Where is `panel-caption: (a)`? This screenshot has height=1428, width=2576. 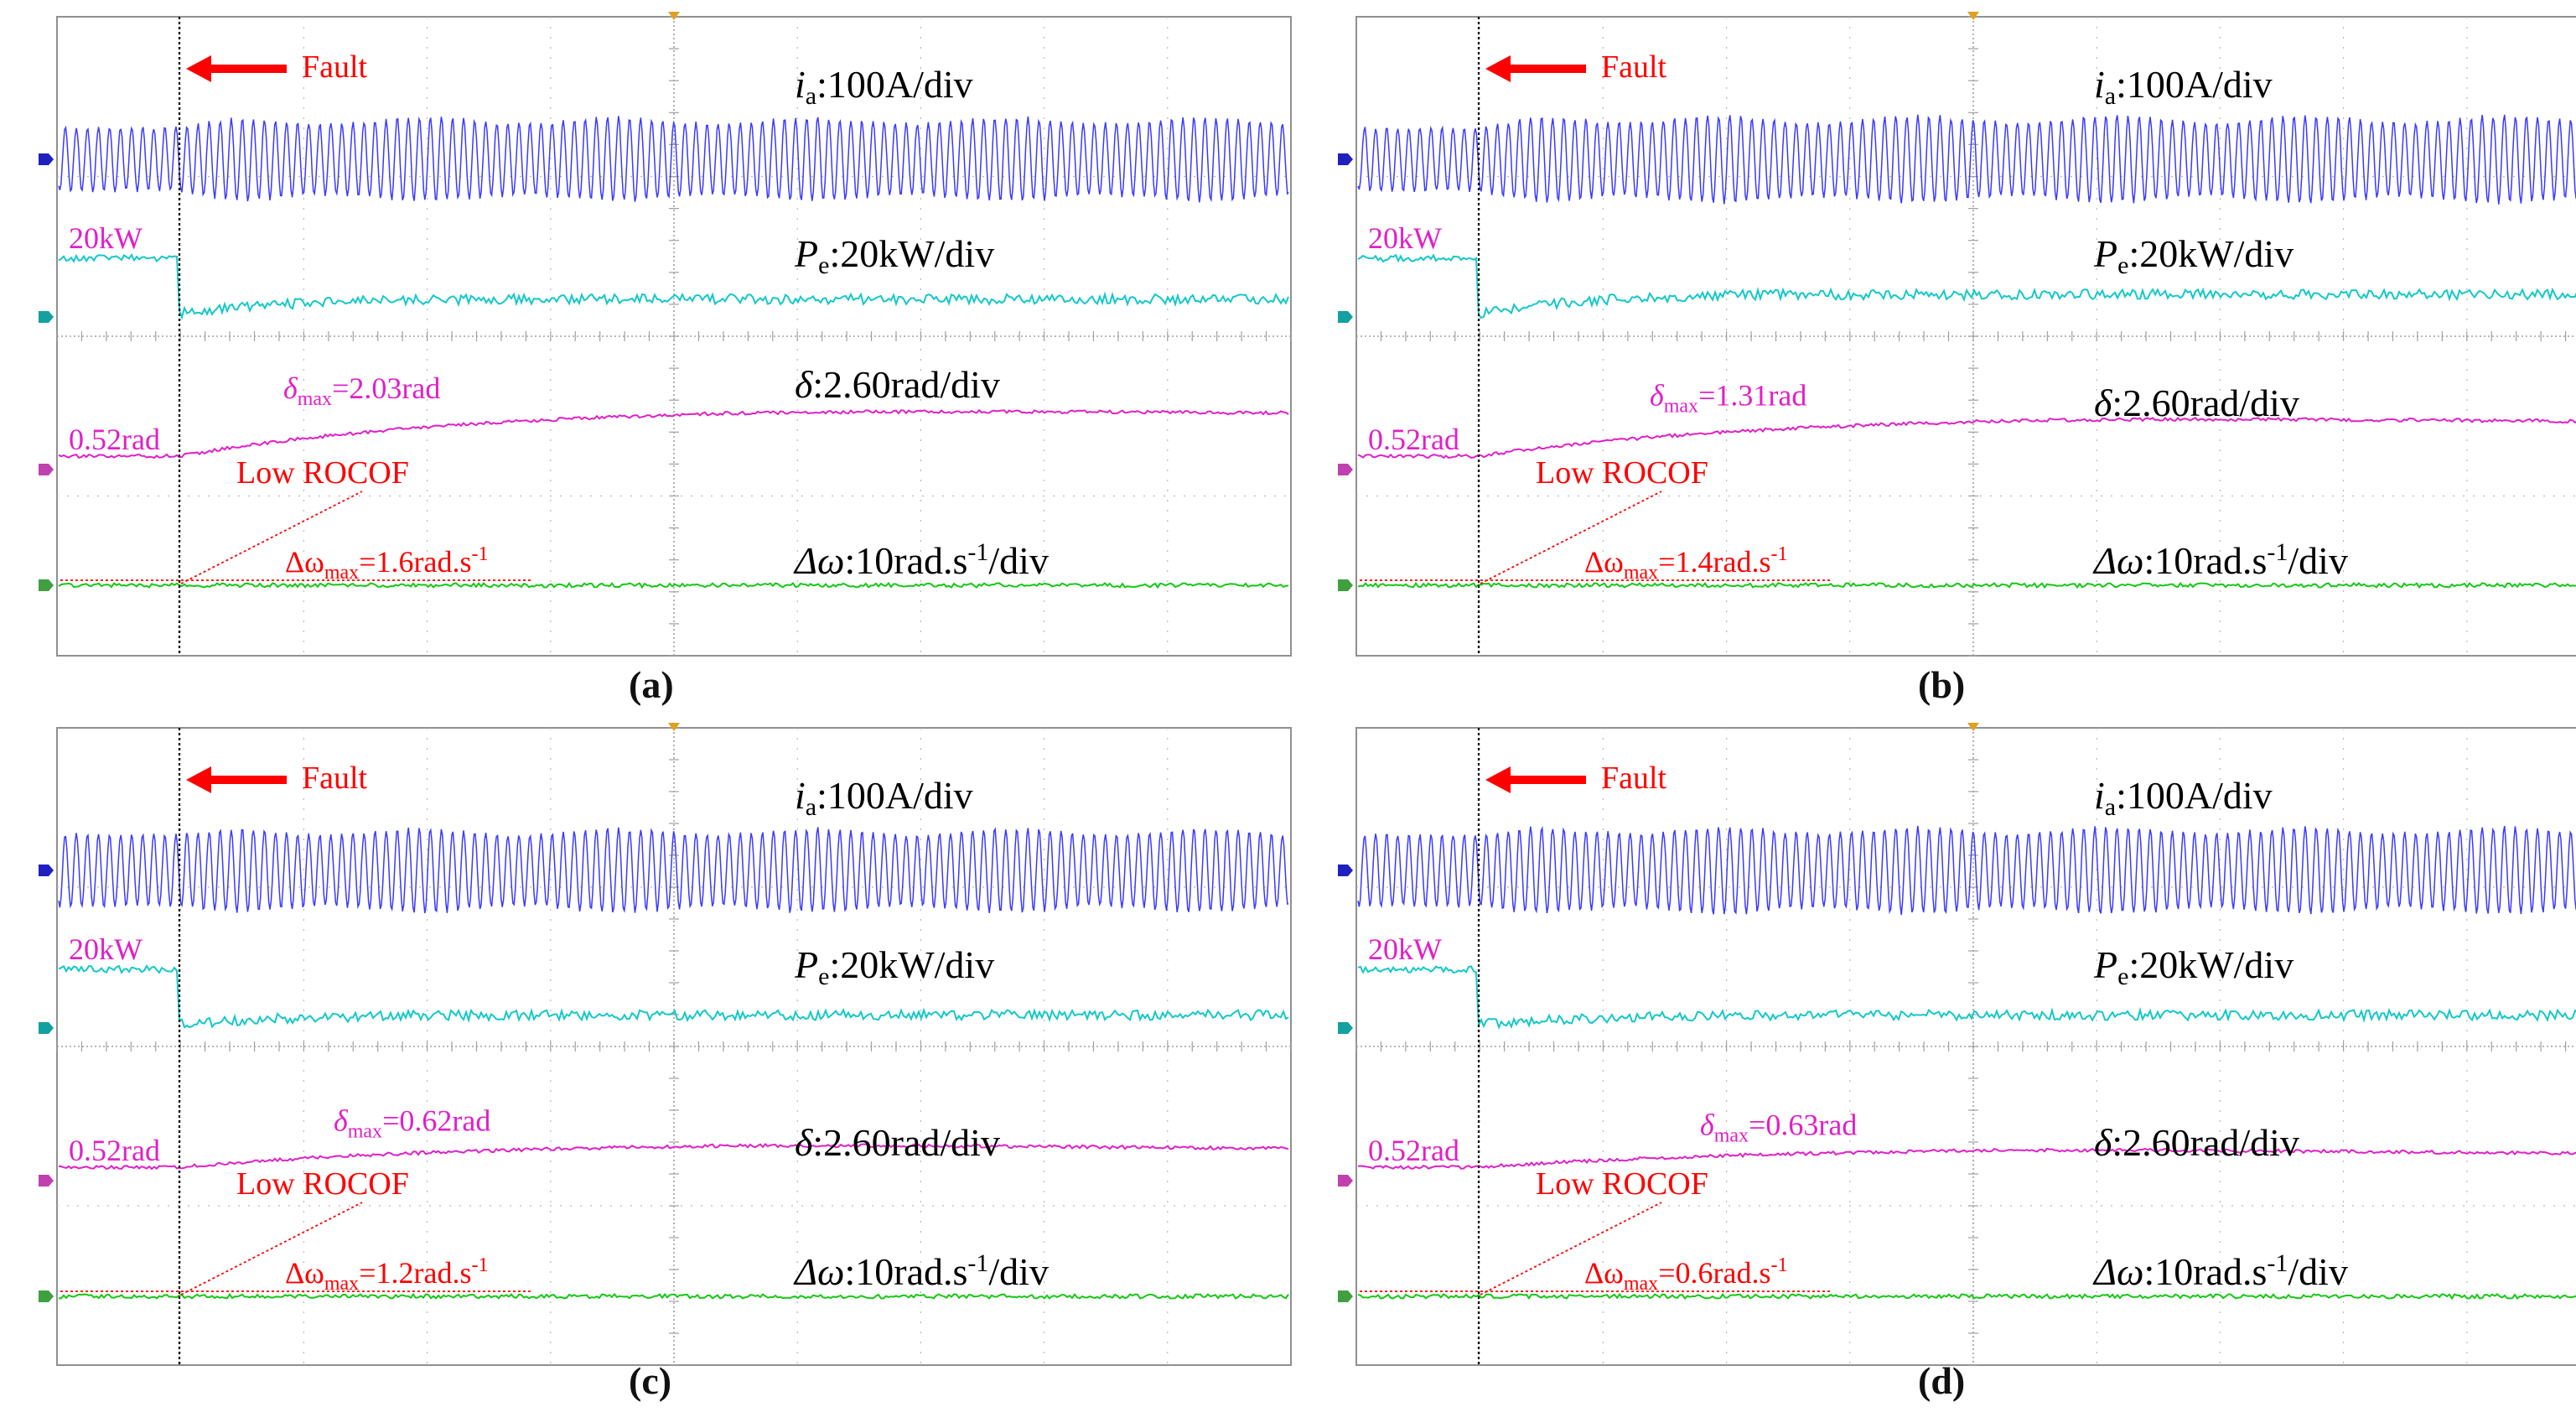
panel-caption: (a) is located at coordinates (651, 684).